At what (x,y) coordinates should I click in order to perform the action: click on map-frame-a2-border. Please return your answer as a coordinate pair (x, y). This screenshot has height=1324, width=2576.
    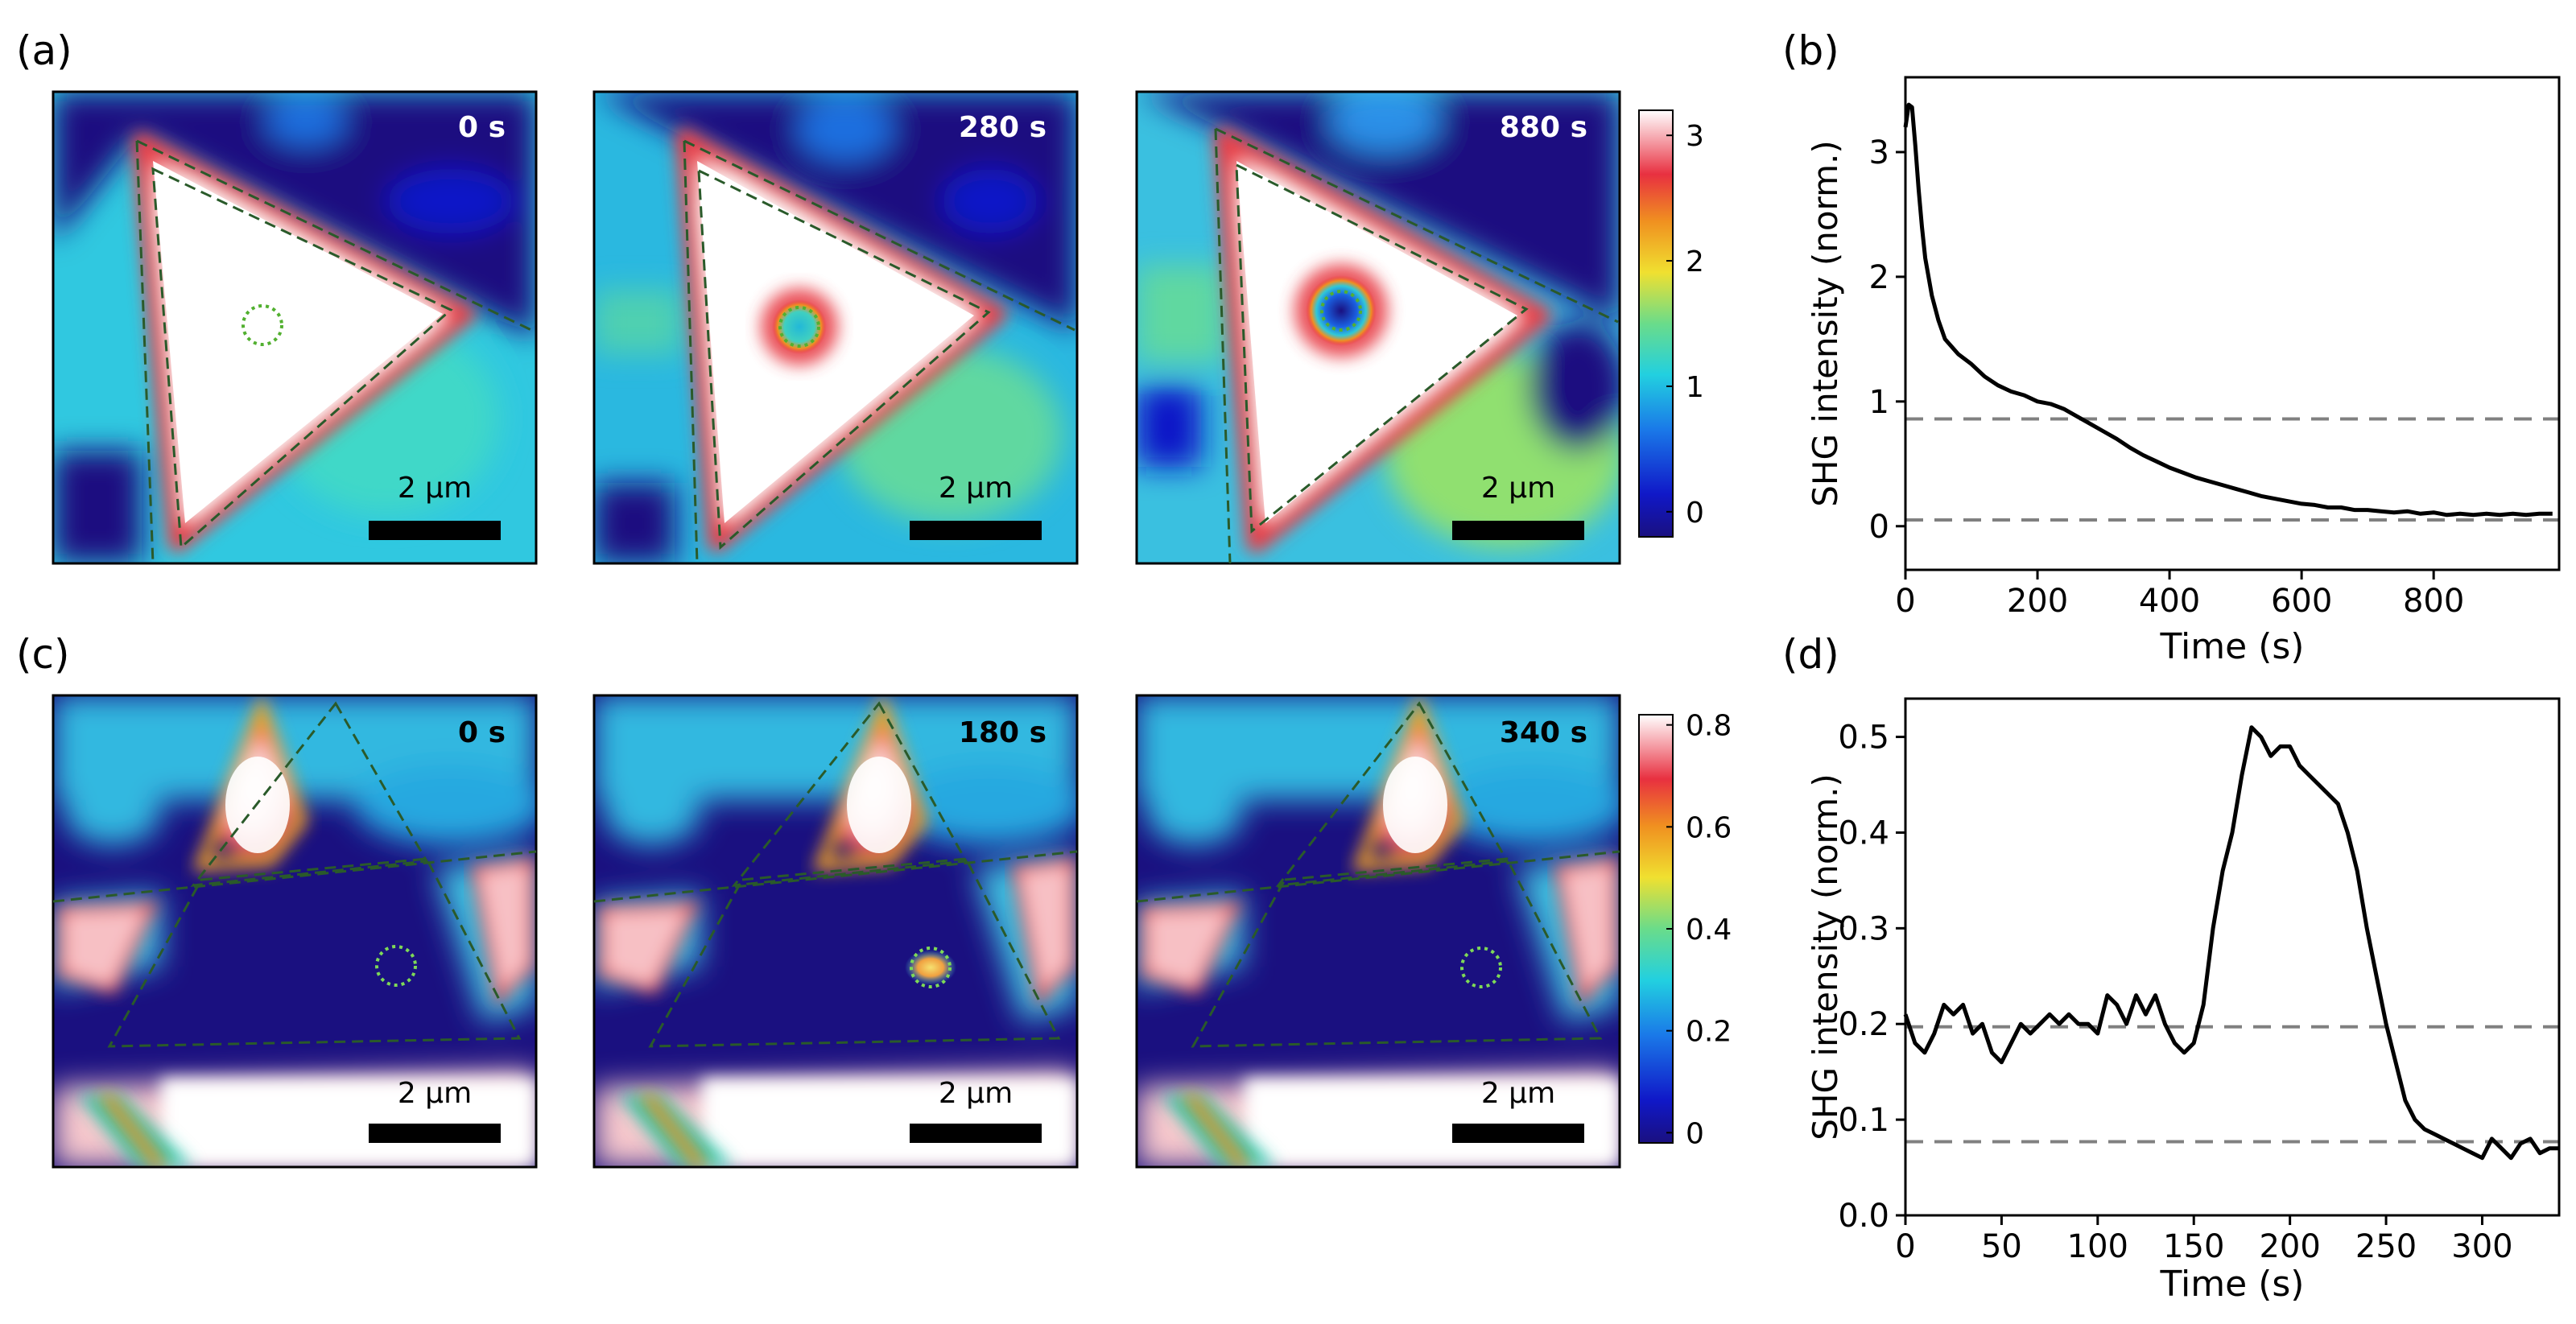
    Looking at the image, I should click on (835, 327).